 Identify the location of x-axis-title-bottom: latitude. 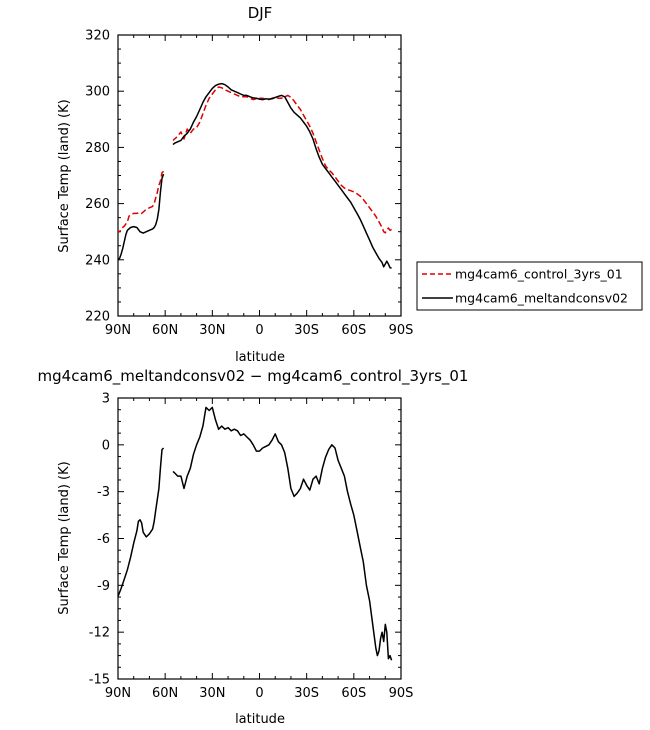
(260, 719).